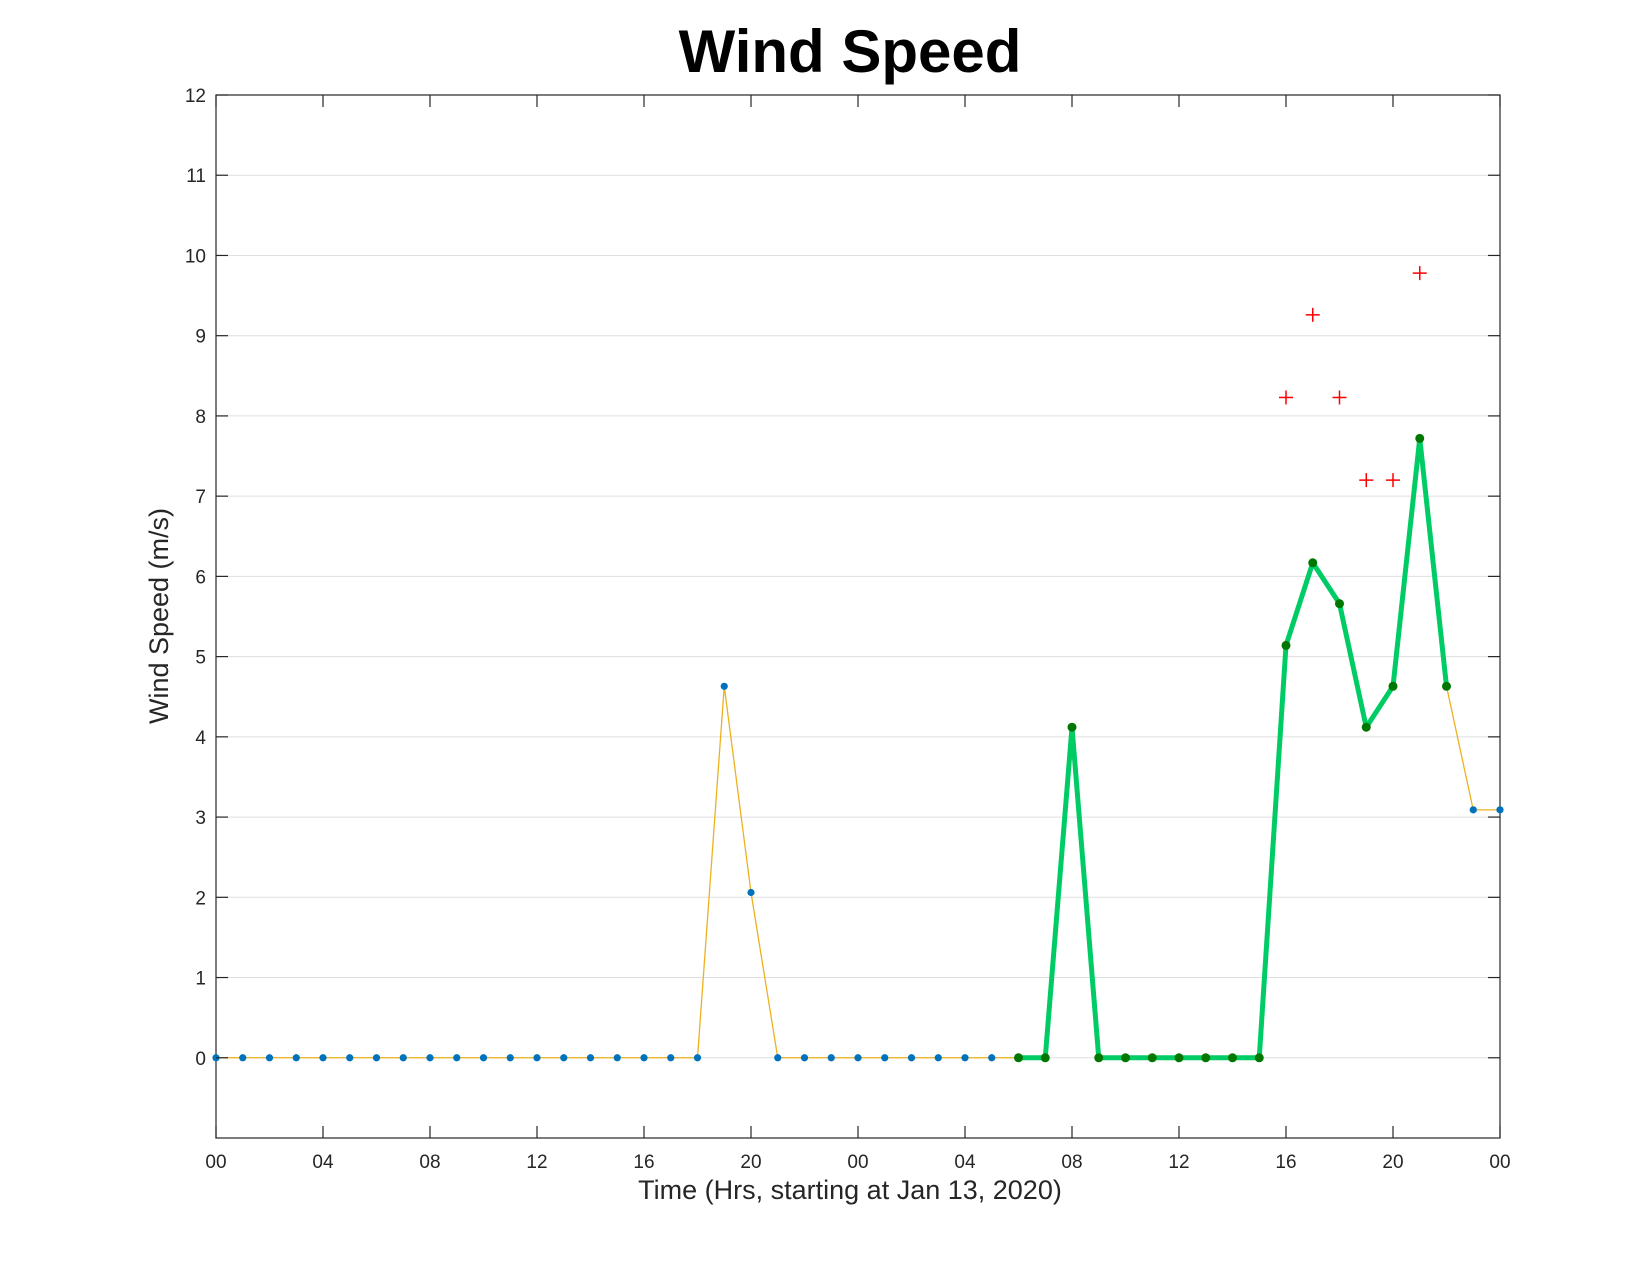 Image resolution: width=1650 pixels, height=1275 pixels. Describe the element at coordinates (200, 497) in the screenshot. I see `y-tick-label: 7` at that location.